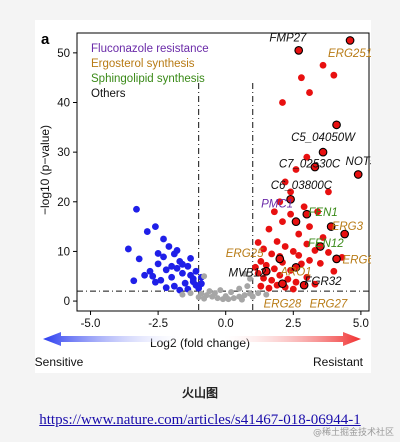  What do you see at coordinates (67, 302) in the screenshot?
I see `y-tick-label: 0` at bounding box center [67, 302].